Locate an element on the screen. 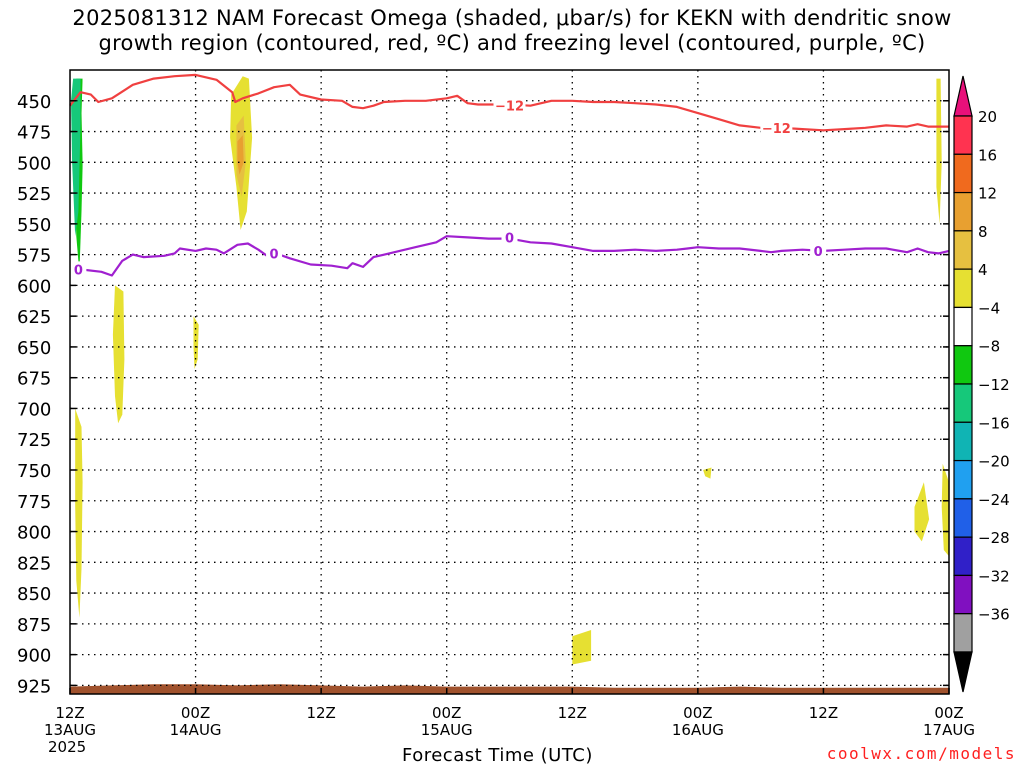 This screenshot has height=768, width=1024. contour-minus12: −12 −12 is located at coordinates (509, 105).